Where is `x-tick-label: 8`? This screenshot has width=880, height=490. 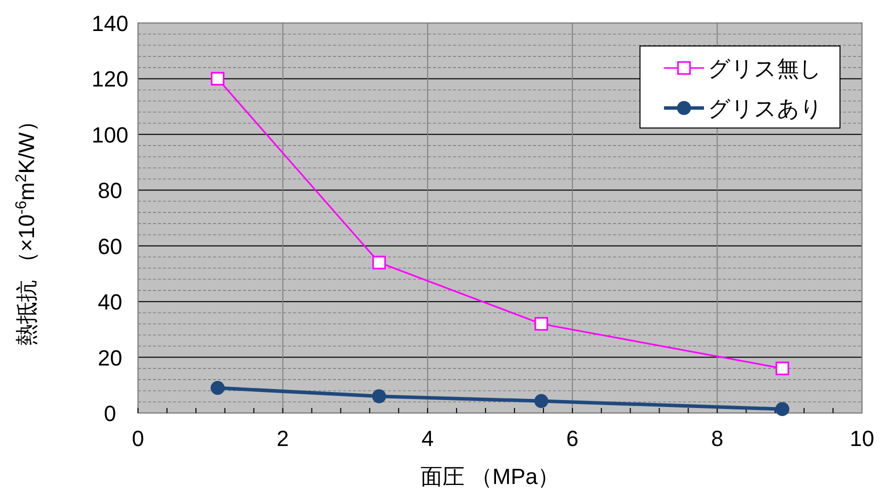 x-tick-label: 8 is located at coordinates (717, 438).